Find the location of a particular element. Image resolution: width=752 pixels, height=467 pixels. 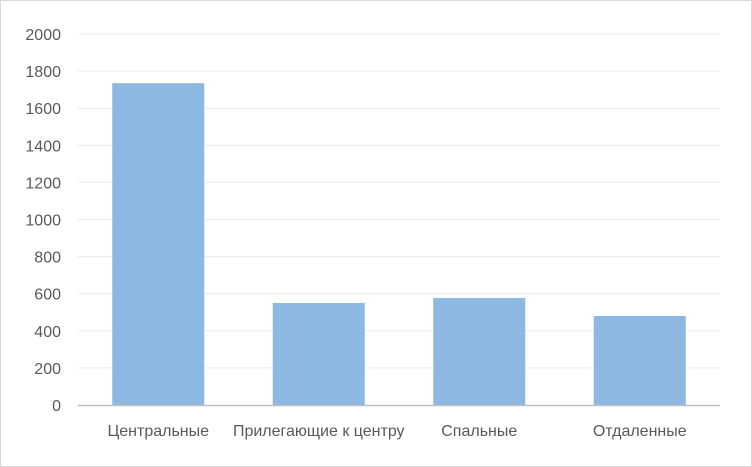

y-tick-label: 600 is located at coordinates (47, 295).